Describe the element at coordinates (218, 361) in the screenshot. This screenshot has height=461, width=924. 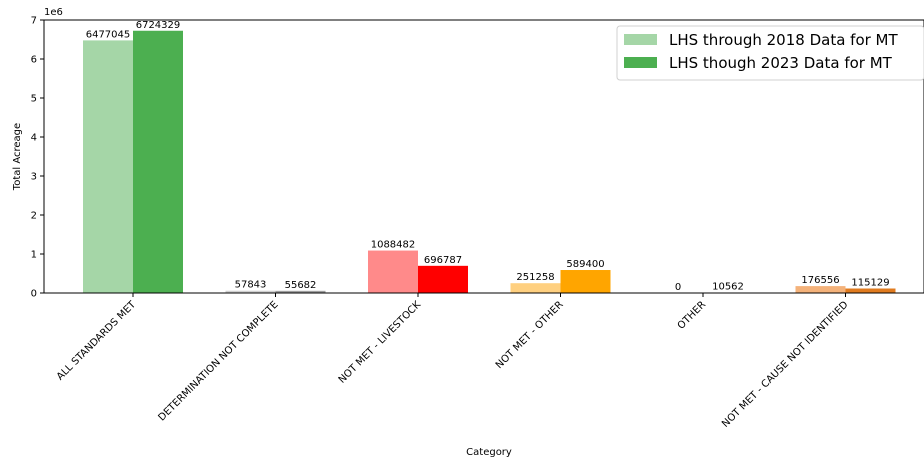
I see `x-tick-label: DETERMINATION NOT COMPLETE` at that location.